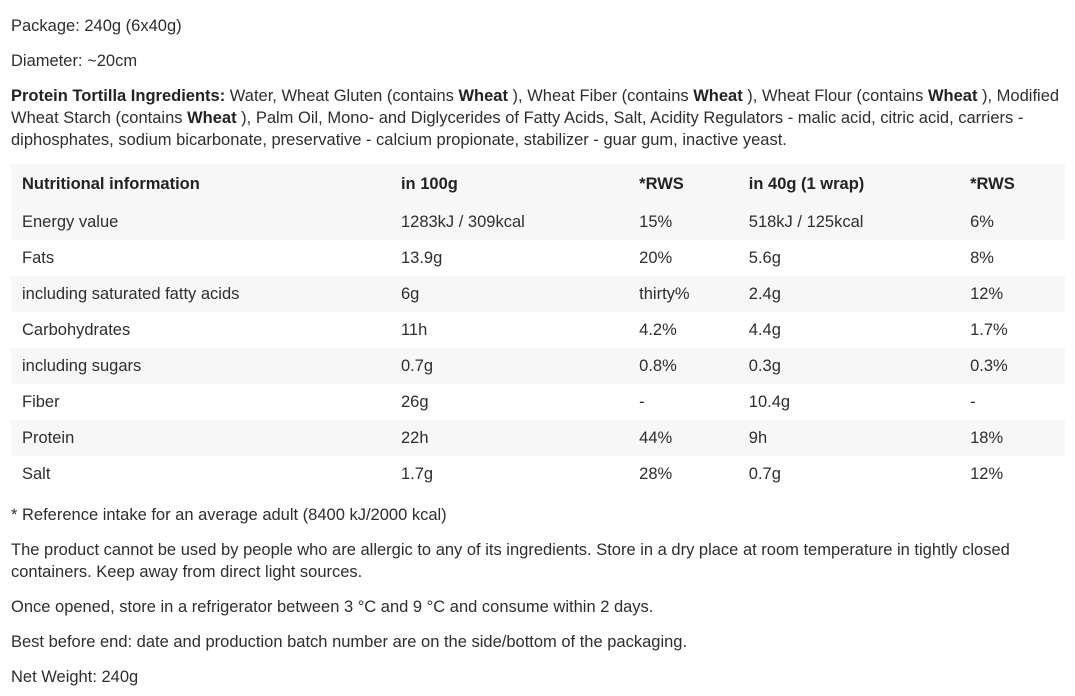  Describe the element at coordinates (429, 184) in the screenshot. I see `table-header-cell: in 100g` at that location.